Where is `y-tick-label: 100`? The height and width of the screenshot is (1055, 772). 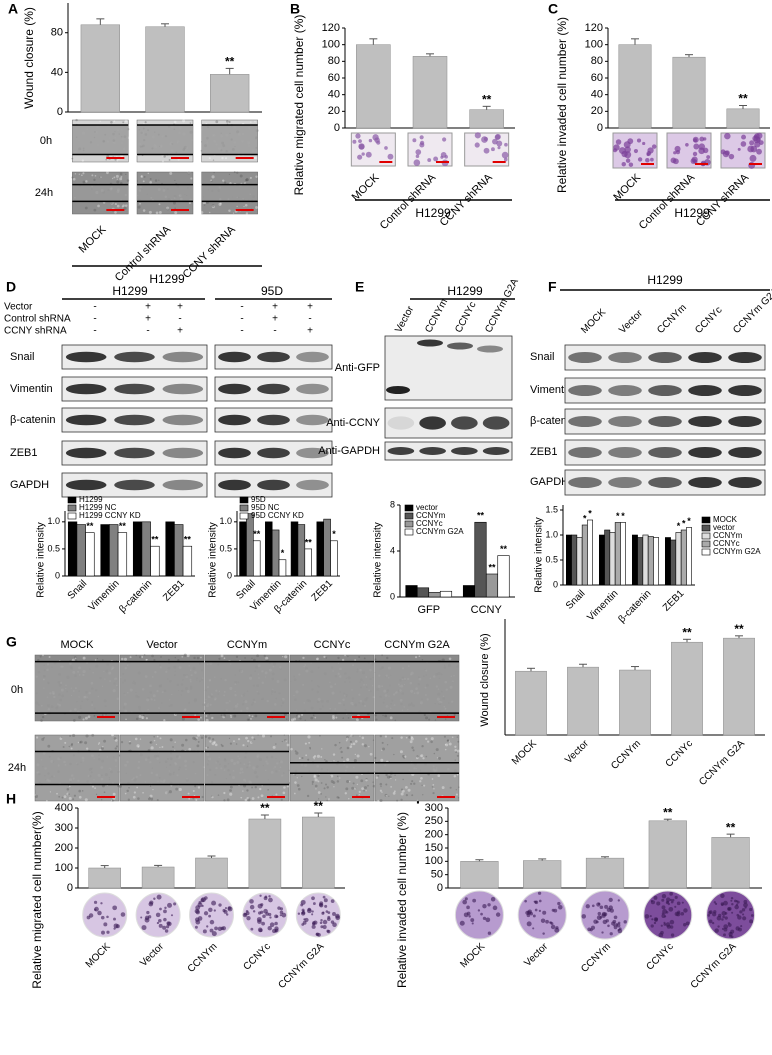
y-tick-label: 100 is located at coordinates (594, 45).